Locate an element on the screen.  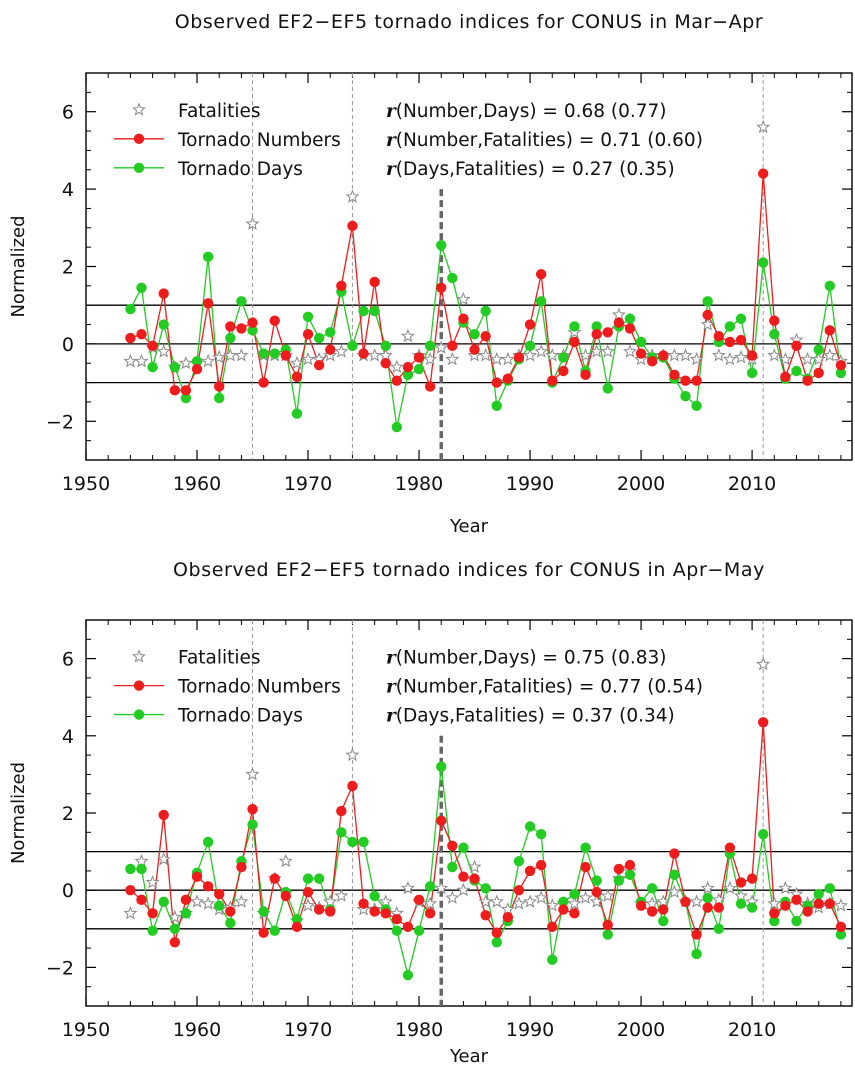
correlation-annotation: r(Number,Fatalities) = 0.71 (0.60) is located at coordinates (544, 140).